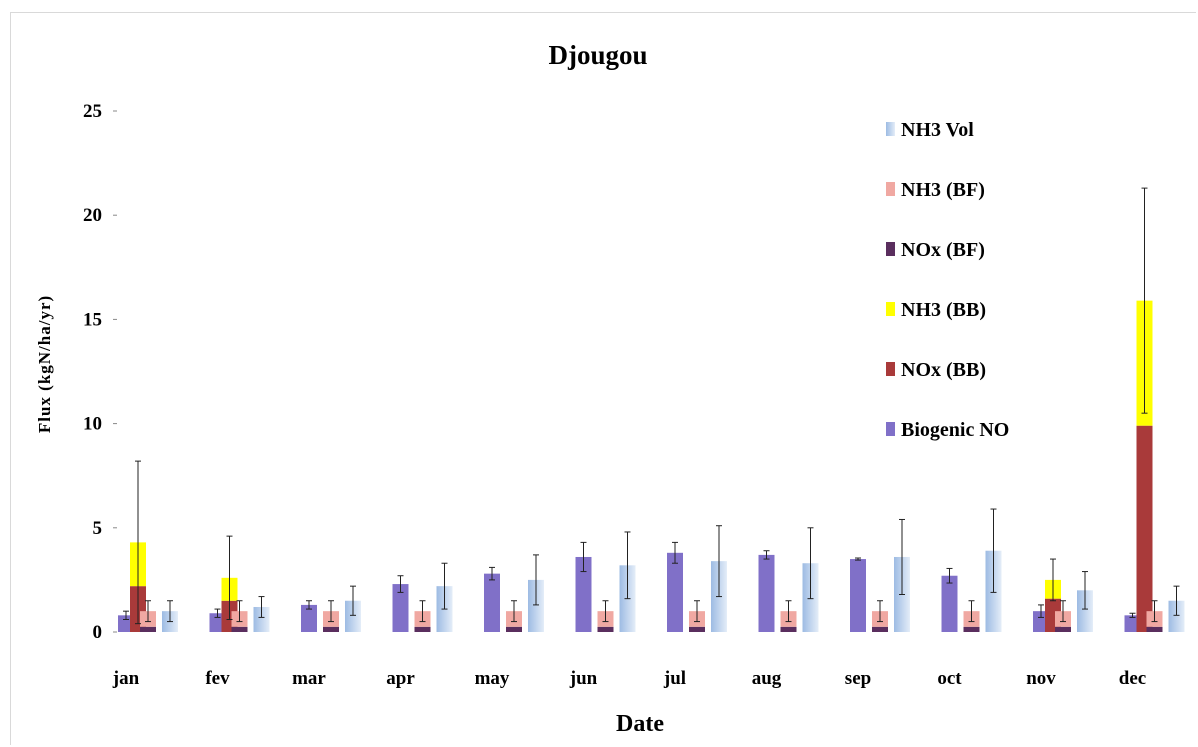  Describe the element at coordinates (943, 310) in the screenshot. I see `legend-label: NH3 (BB)` at that location.